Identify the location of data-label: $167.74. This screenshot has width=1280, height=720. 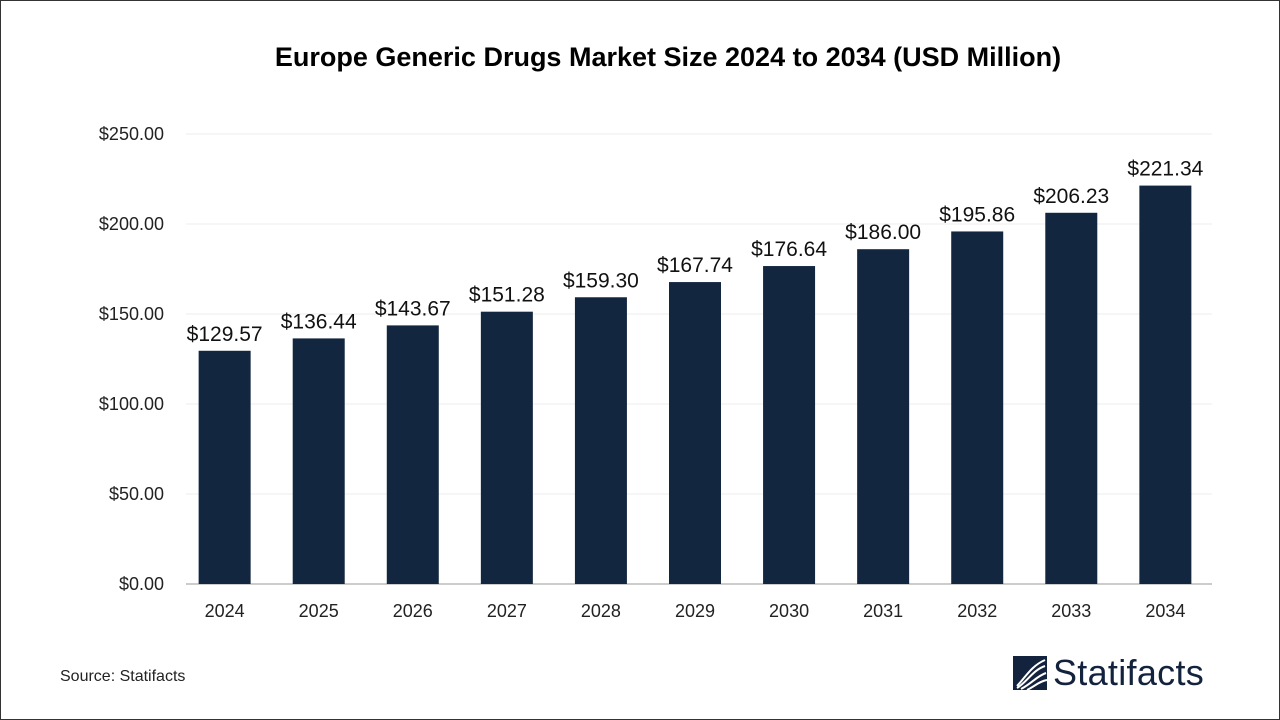
(695, 265).